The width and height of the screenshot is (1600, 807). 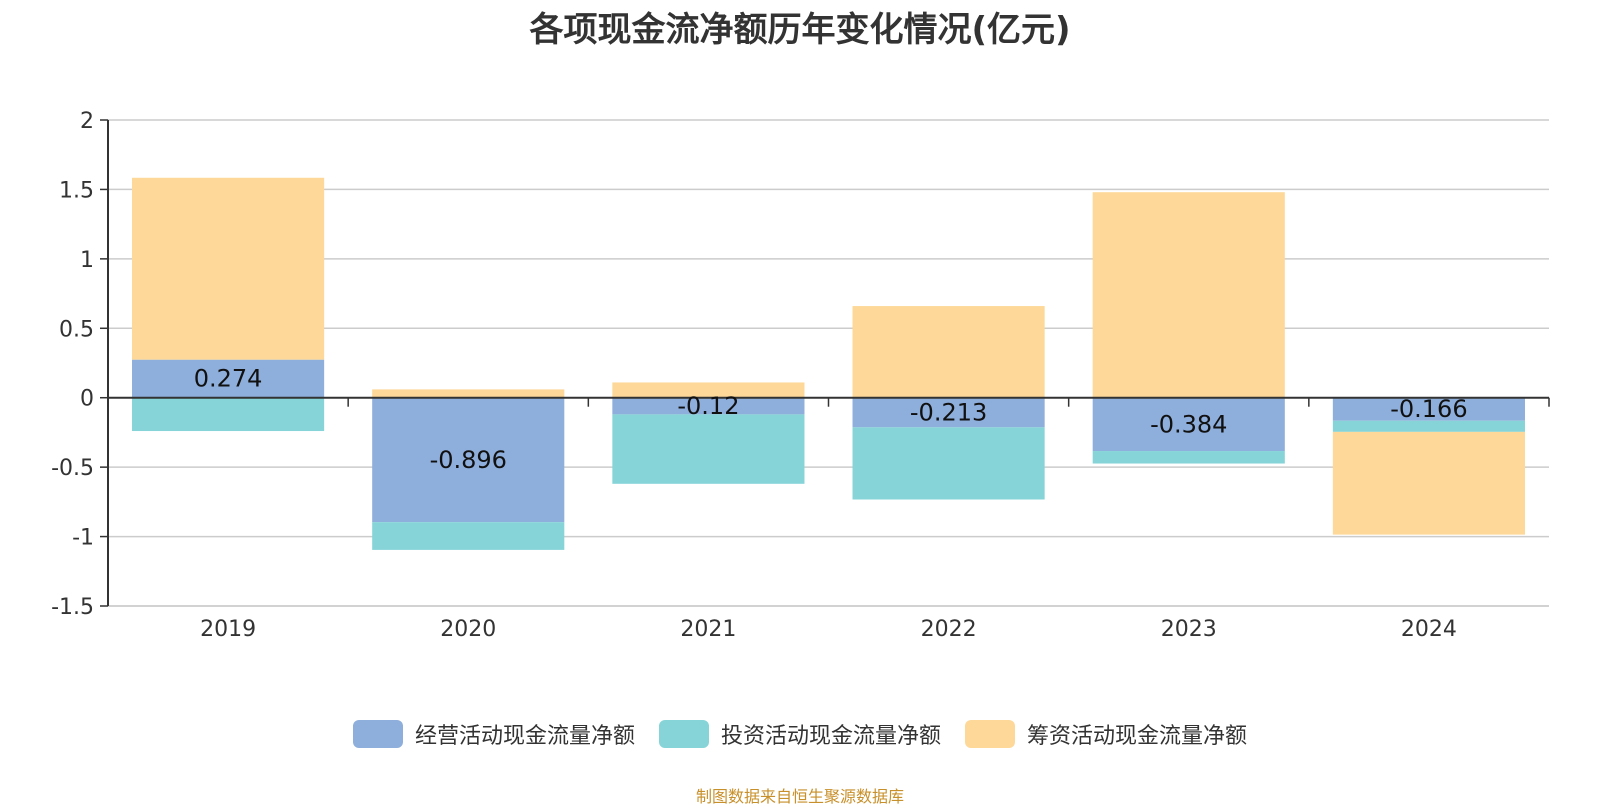 I want to click on y-tick-label: 1.5, so click(x=76, y=190).